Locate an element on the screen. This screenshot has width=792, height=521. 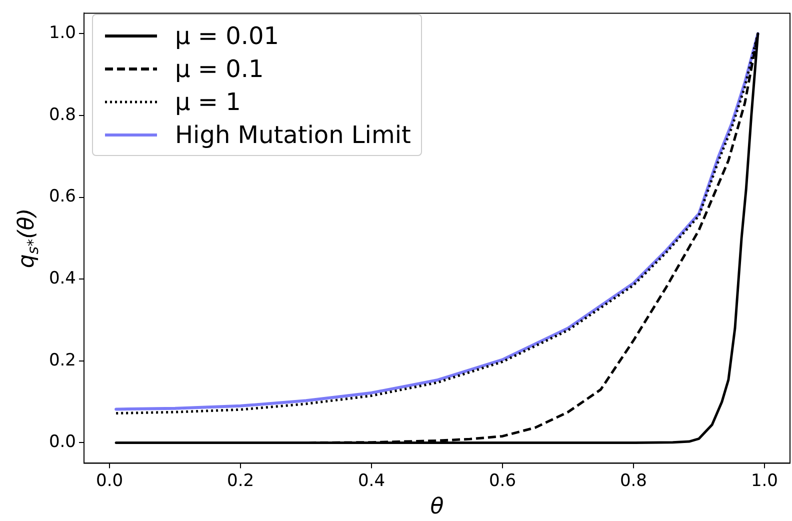
x-tick-label: 0.0 is located at coordinates (110, 480).